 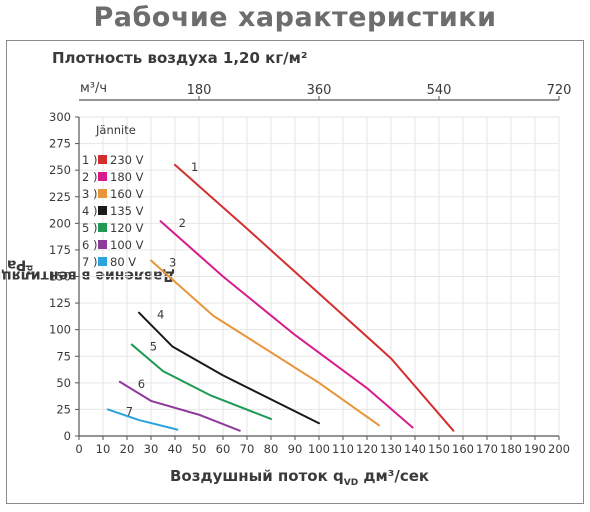 I want to click on y-tick-label: 0, so click(x=67, y=436).